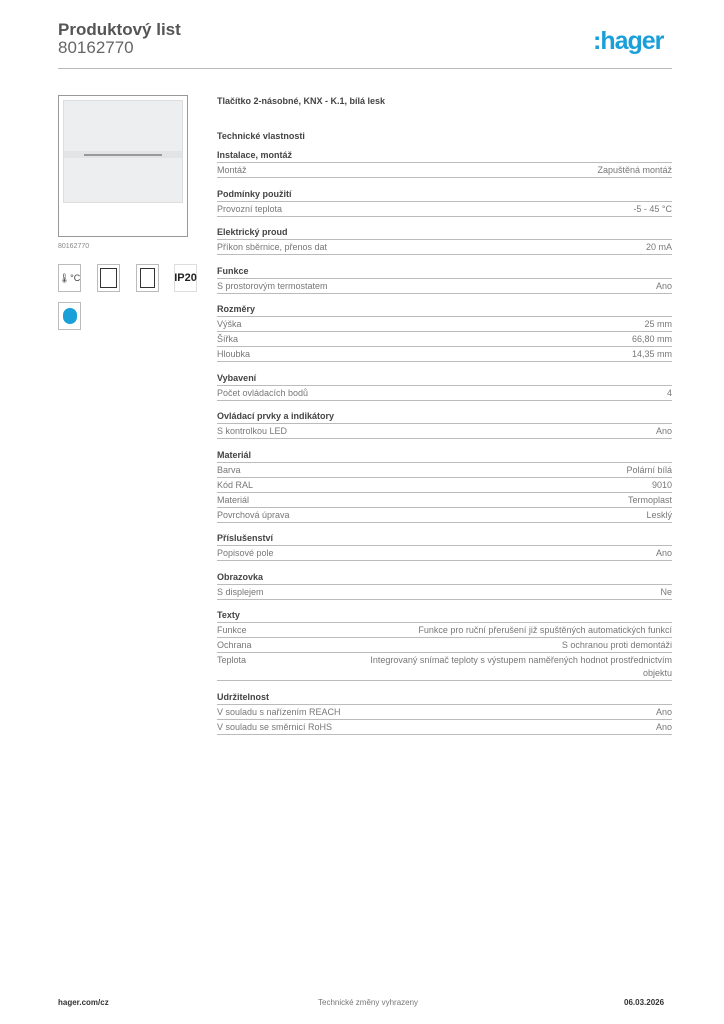 The height and width of the screenshot is (1024, 724). I want to click on spec-label: V souladu se směrnicí RoHS, so click(275, 726).